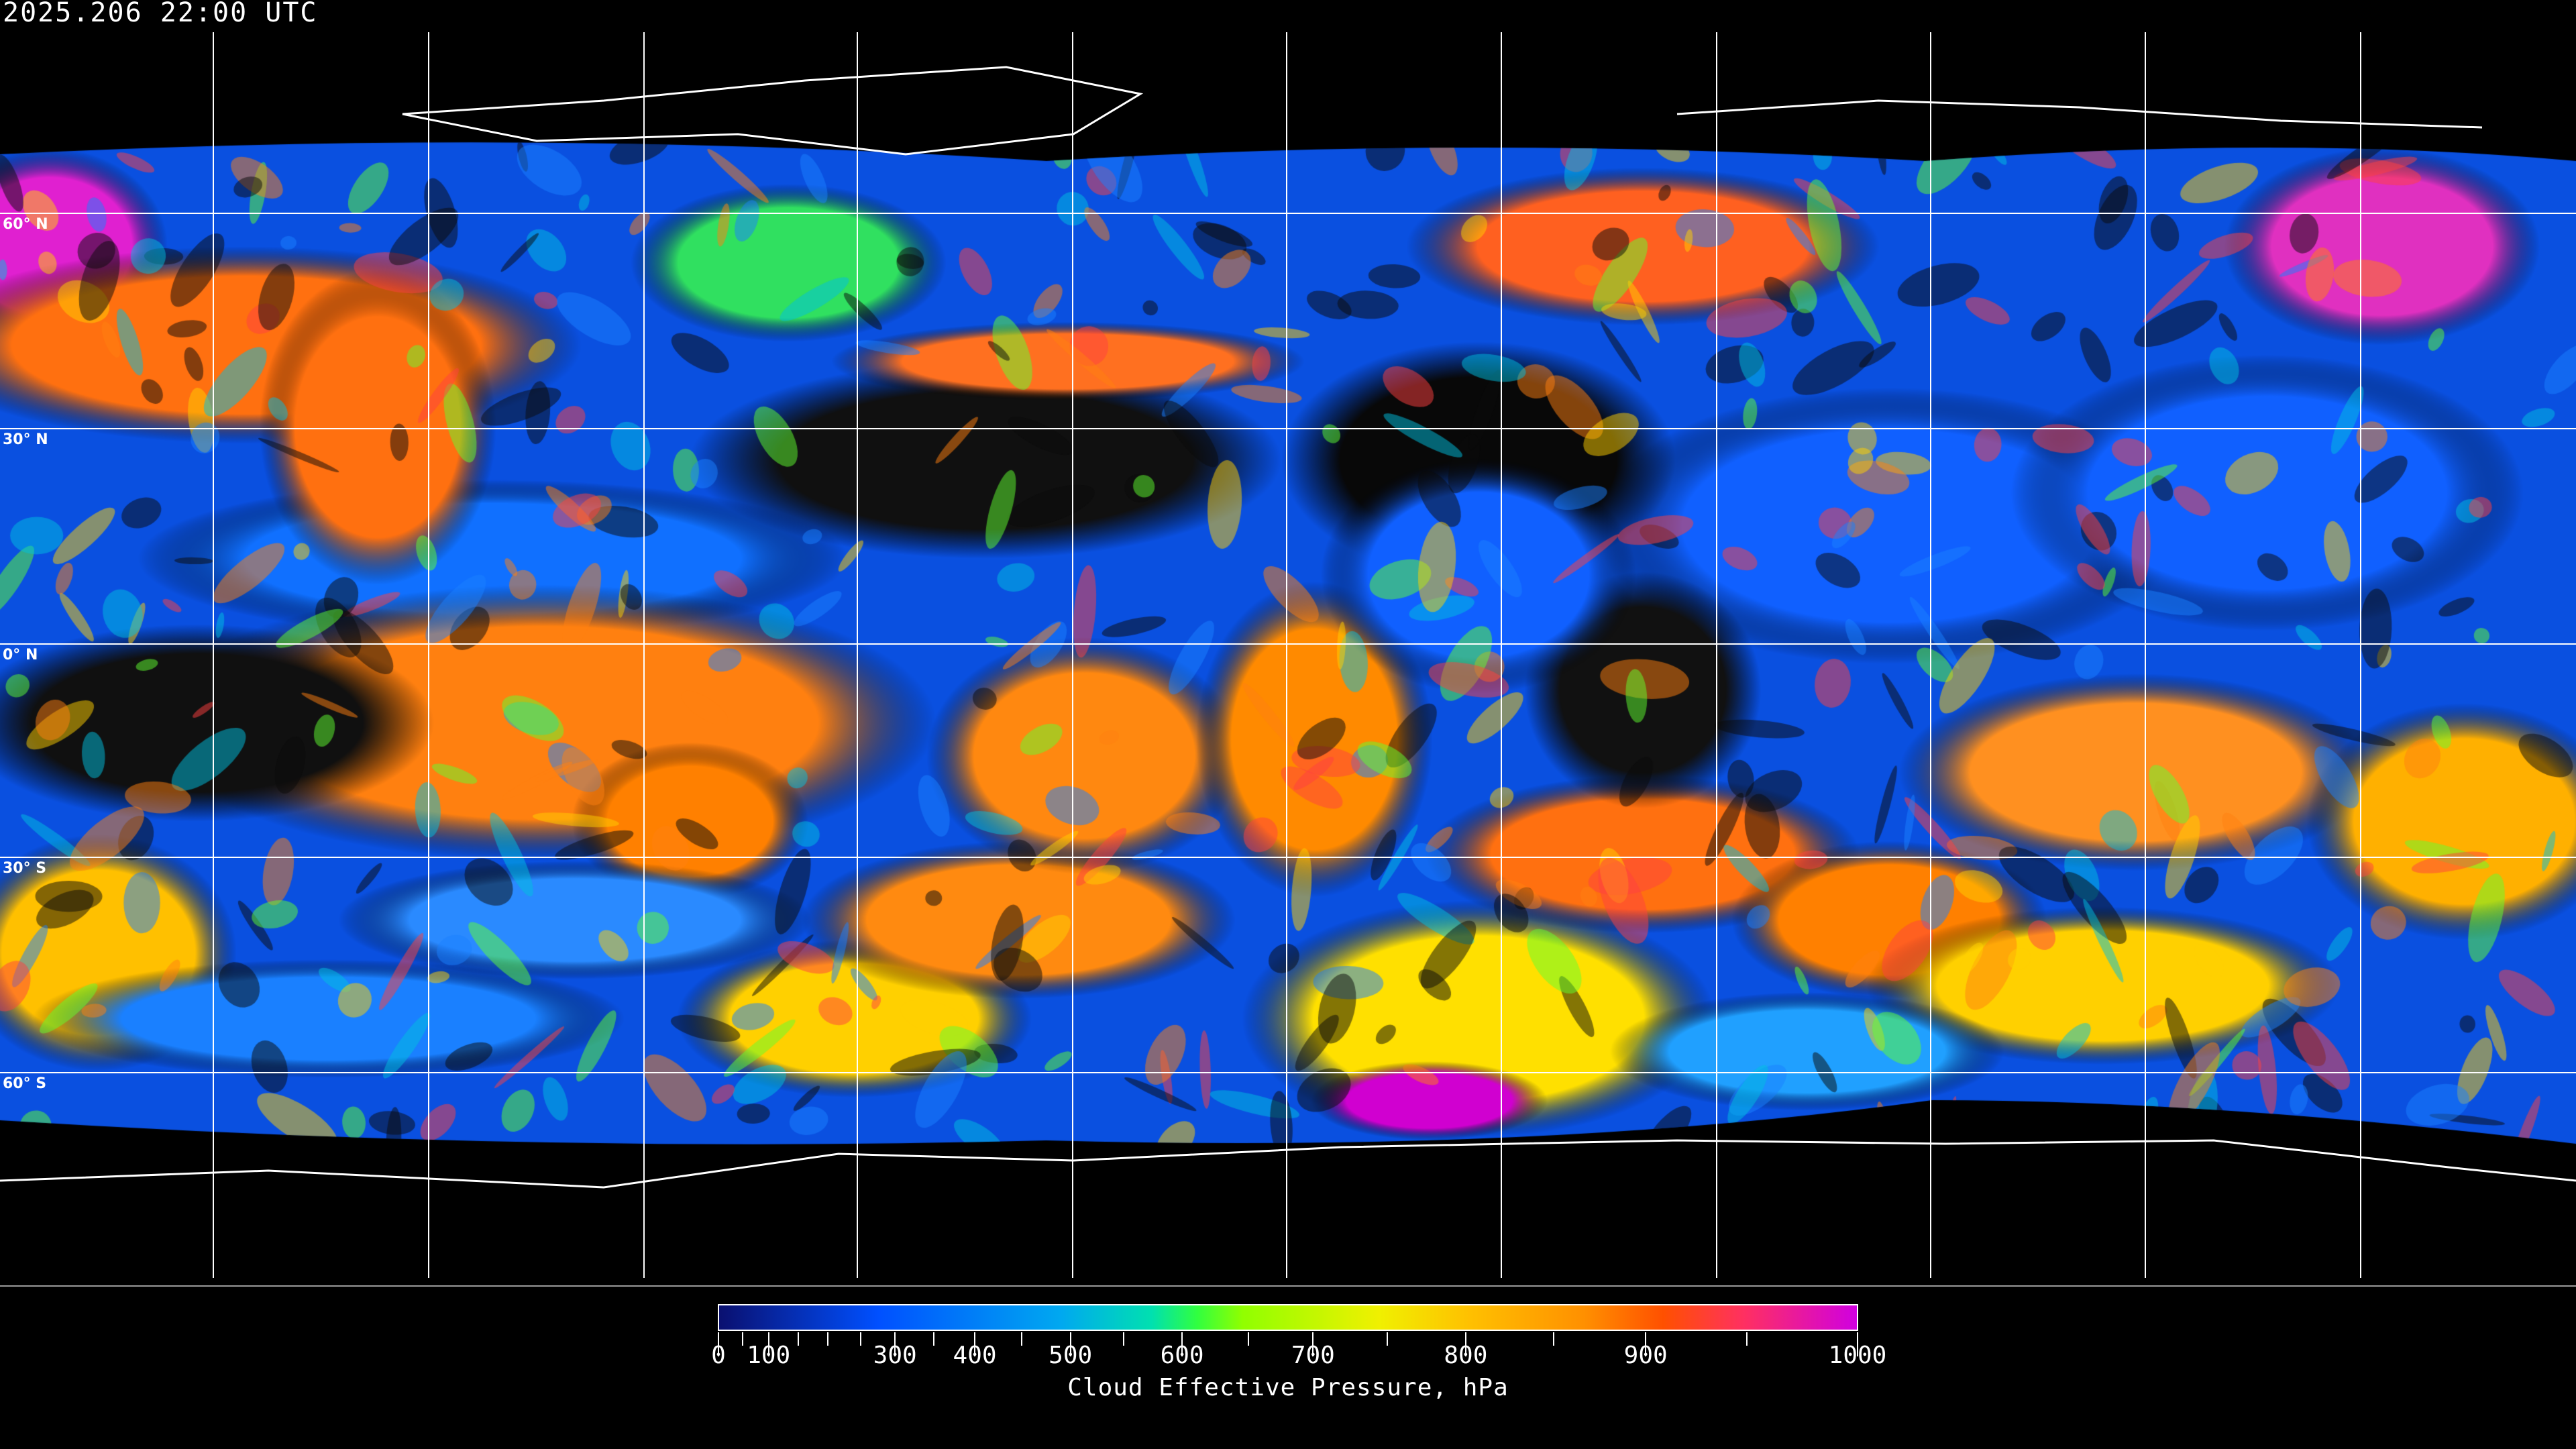 The width and height of the screenshot is (2576, 1449). I want to click on colorbar-tick-label: 500, so click(1071, 1355).